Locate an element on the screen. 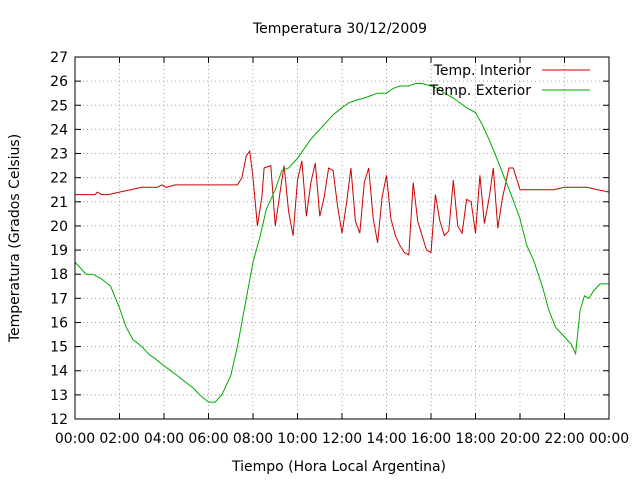 The height and width of the screenshot is (480, 640). x-tick-label: 20:00 is located at coordinates (520, 439).